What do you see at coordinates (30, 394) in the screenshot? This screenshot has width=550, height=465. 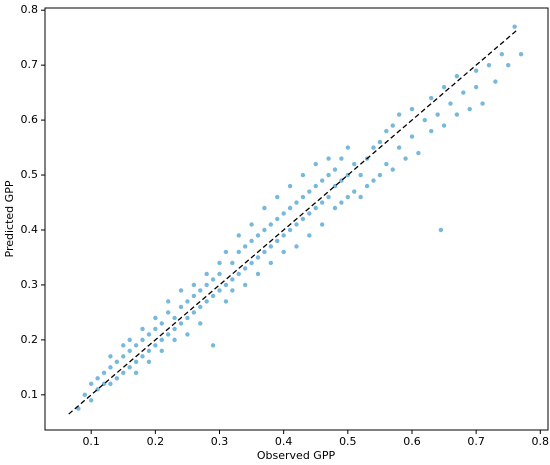 I see `y-tick-label: 0.1` at bounding box center [30, 394].